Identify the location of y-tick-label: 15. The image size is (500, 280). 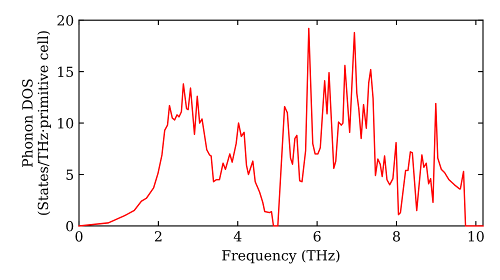
(66, 72).